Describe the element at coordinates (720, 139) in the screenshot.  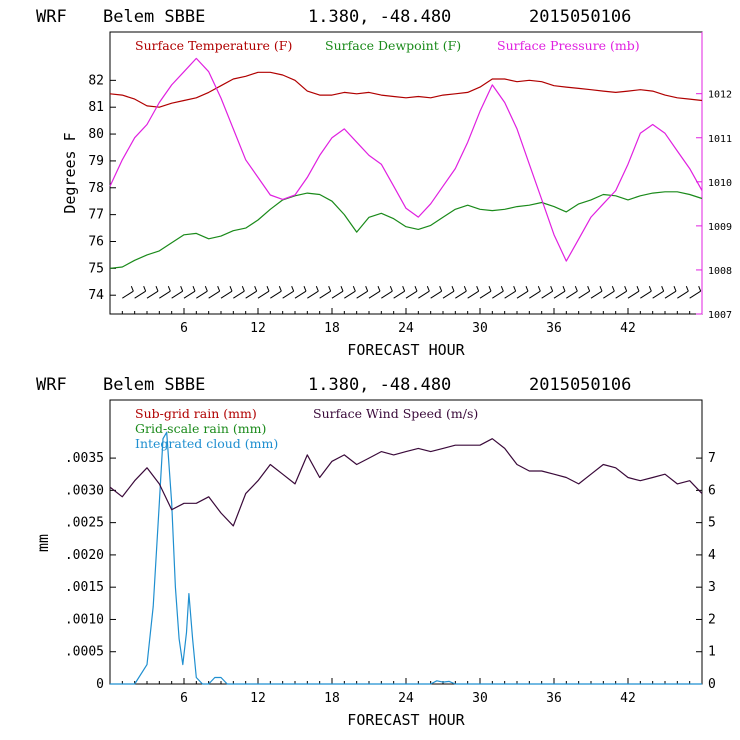
I see `top-right-tick-label-1011: 1011` at that location.